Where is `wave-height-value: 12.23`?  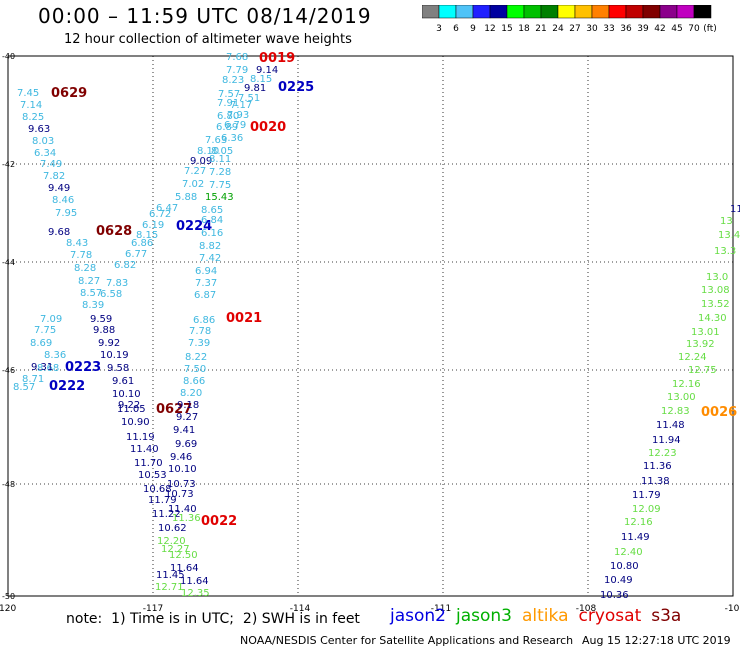
wave-height-value: 12.23 is located at coordinates (662, 453).